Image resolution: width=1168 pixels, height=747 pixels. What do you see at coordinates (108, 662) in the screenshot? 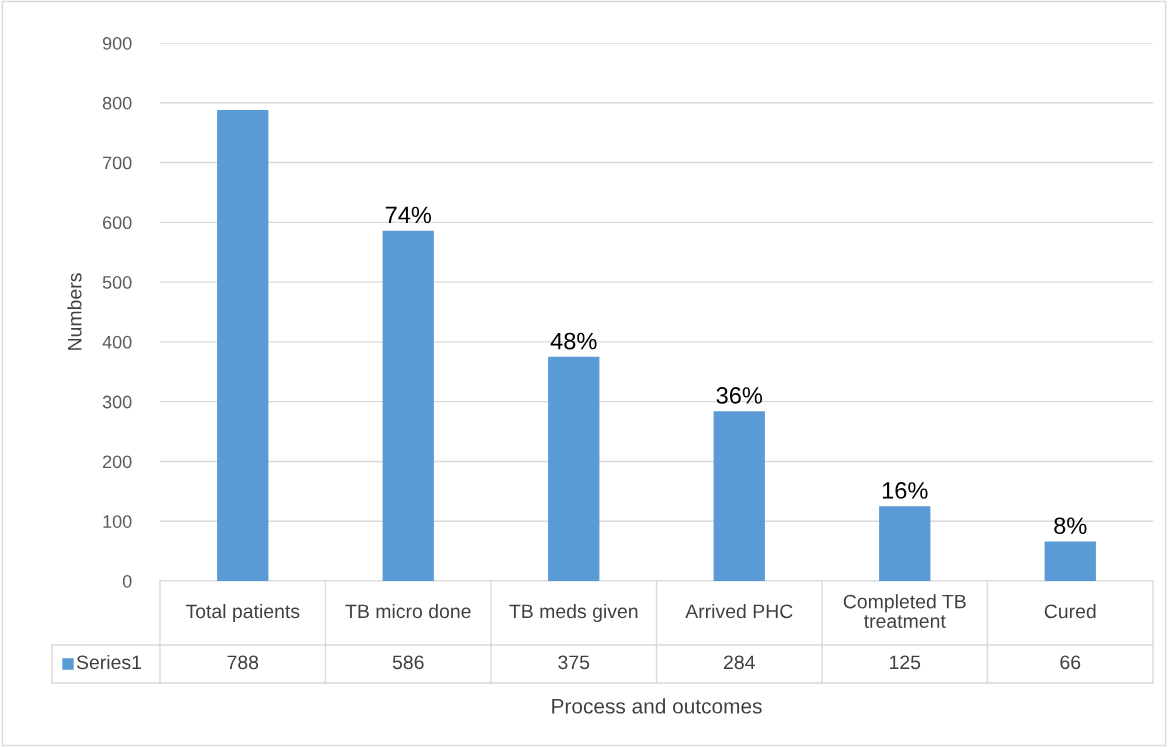
I see `legend-label: Series1` at bounding box center [108, 662].